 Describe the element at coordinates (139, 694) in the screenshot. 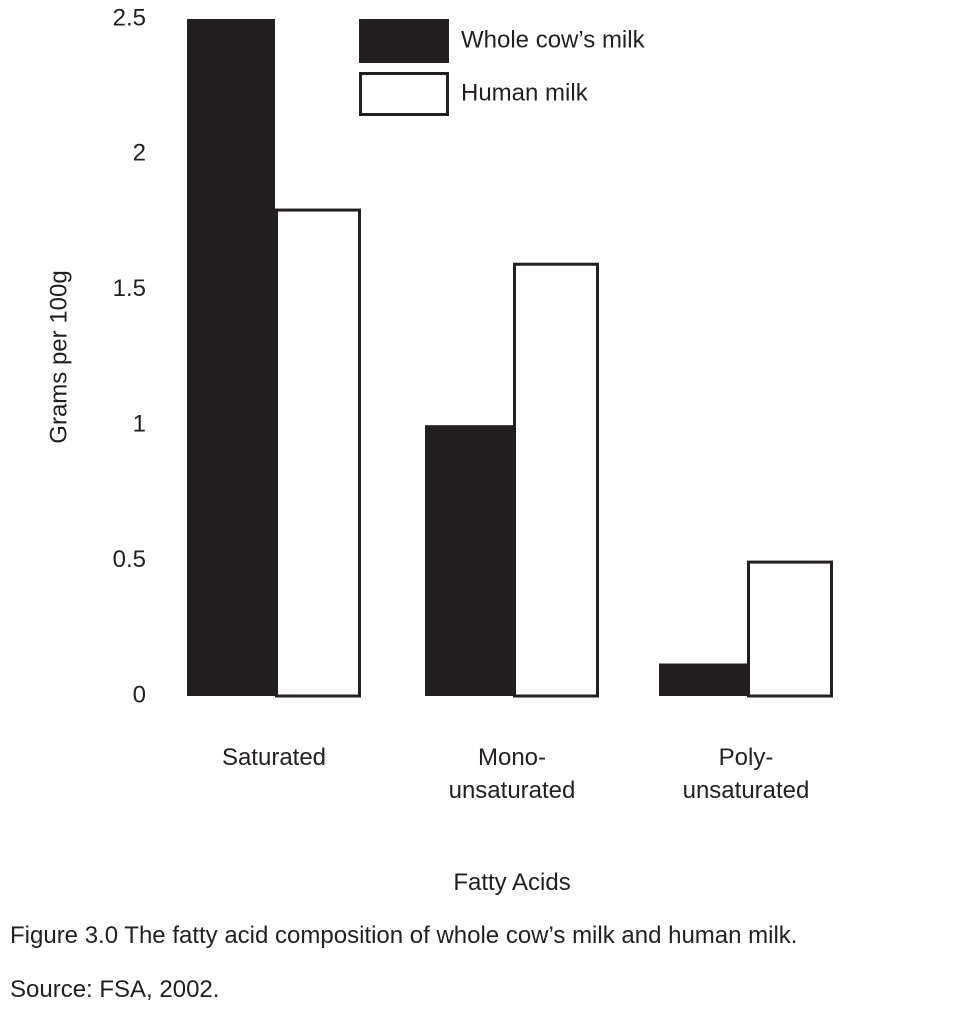

I see `y-tick-label: 0` at that location.